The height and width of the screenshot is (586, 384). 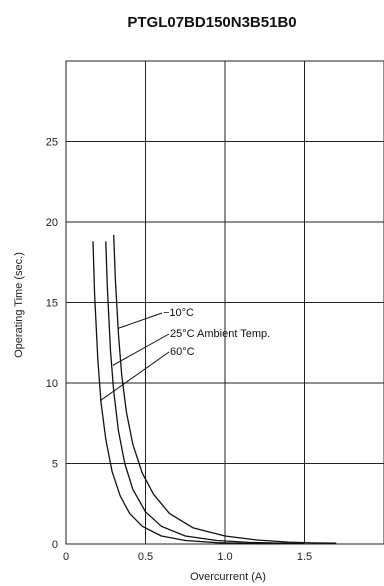 What do you see at coordinates (66, 557) in the screenshot?
I see `x-tick-label: 0` at bounding box center [66, 557].